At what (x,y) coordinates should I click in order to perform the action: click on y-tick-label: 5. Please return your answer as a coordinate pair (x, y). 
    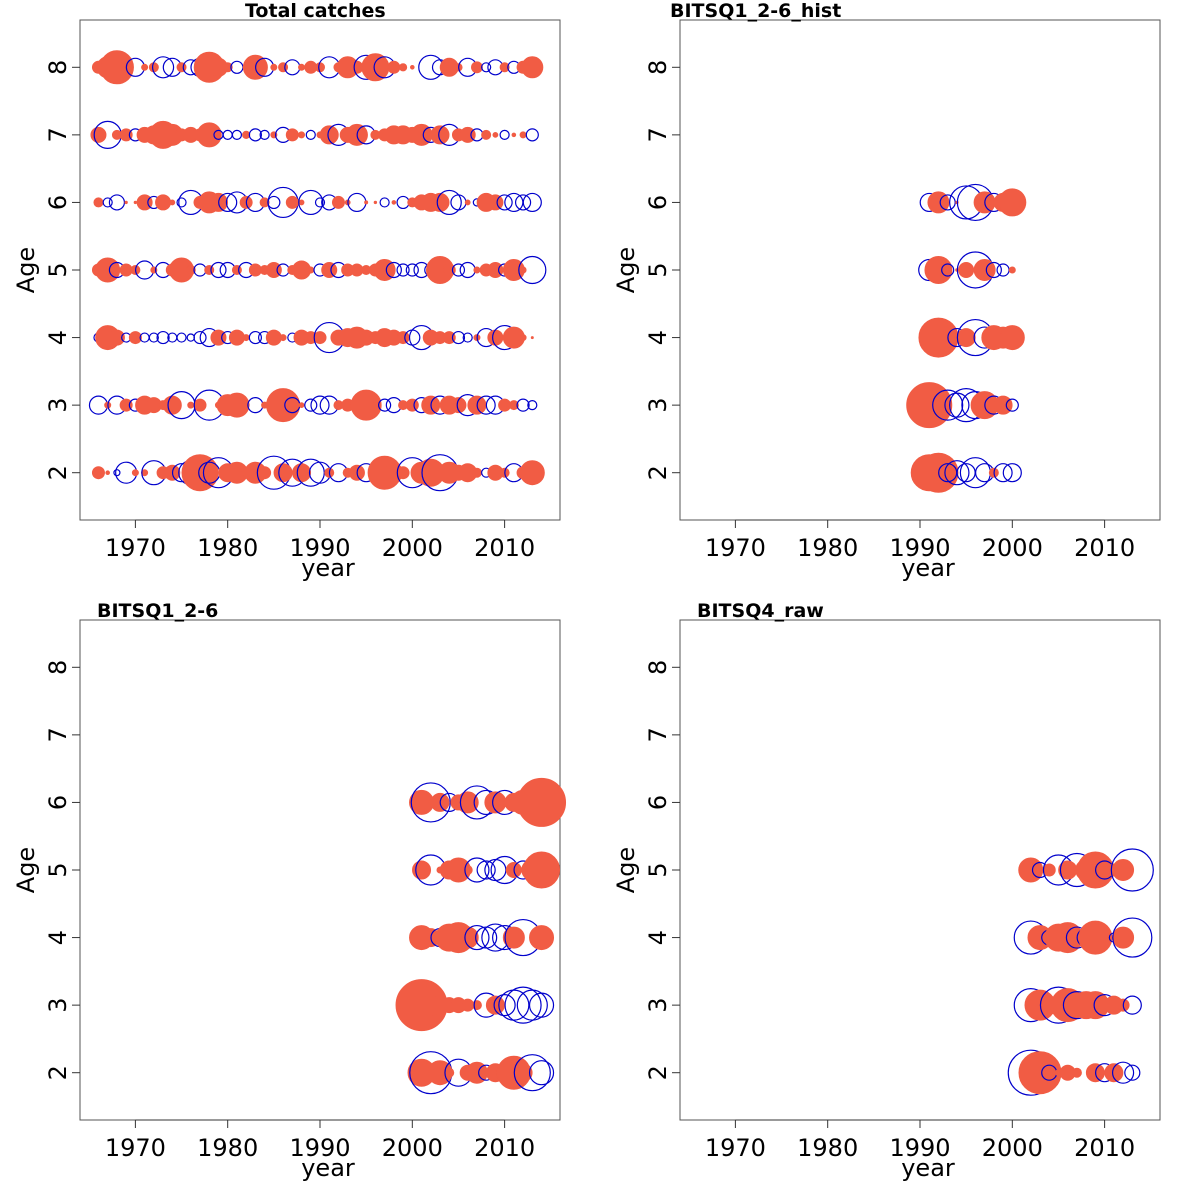
    Looking at the image, I should click on (58, 269).